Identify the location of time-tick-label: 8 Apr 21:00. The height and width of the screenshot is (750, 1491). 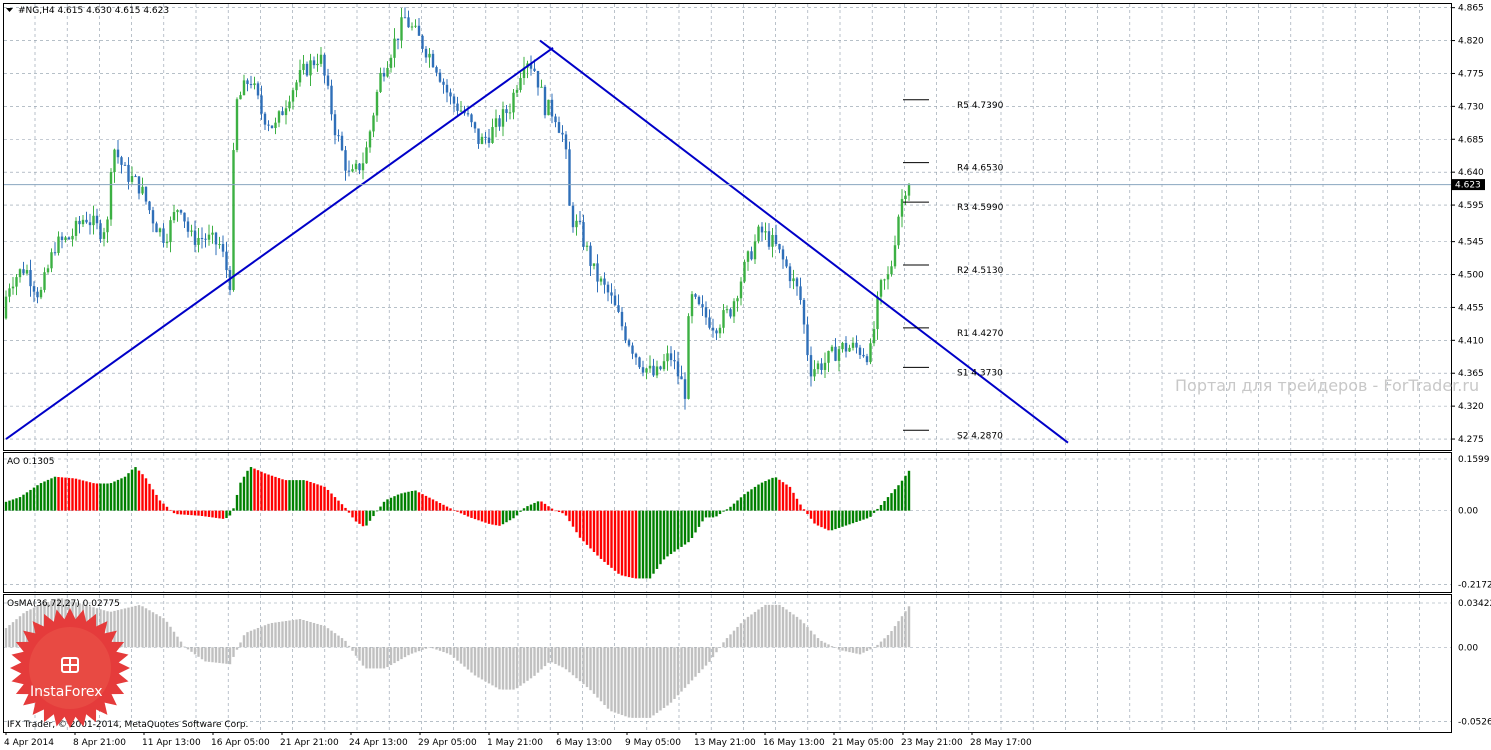
(99, 743).